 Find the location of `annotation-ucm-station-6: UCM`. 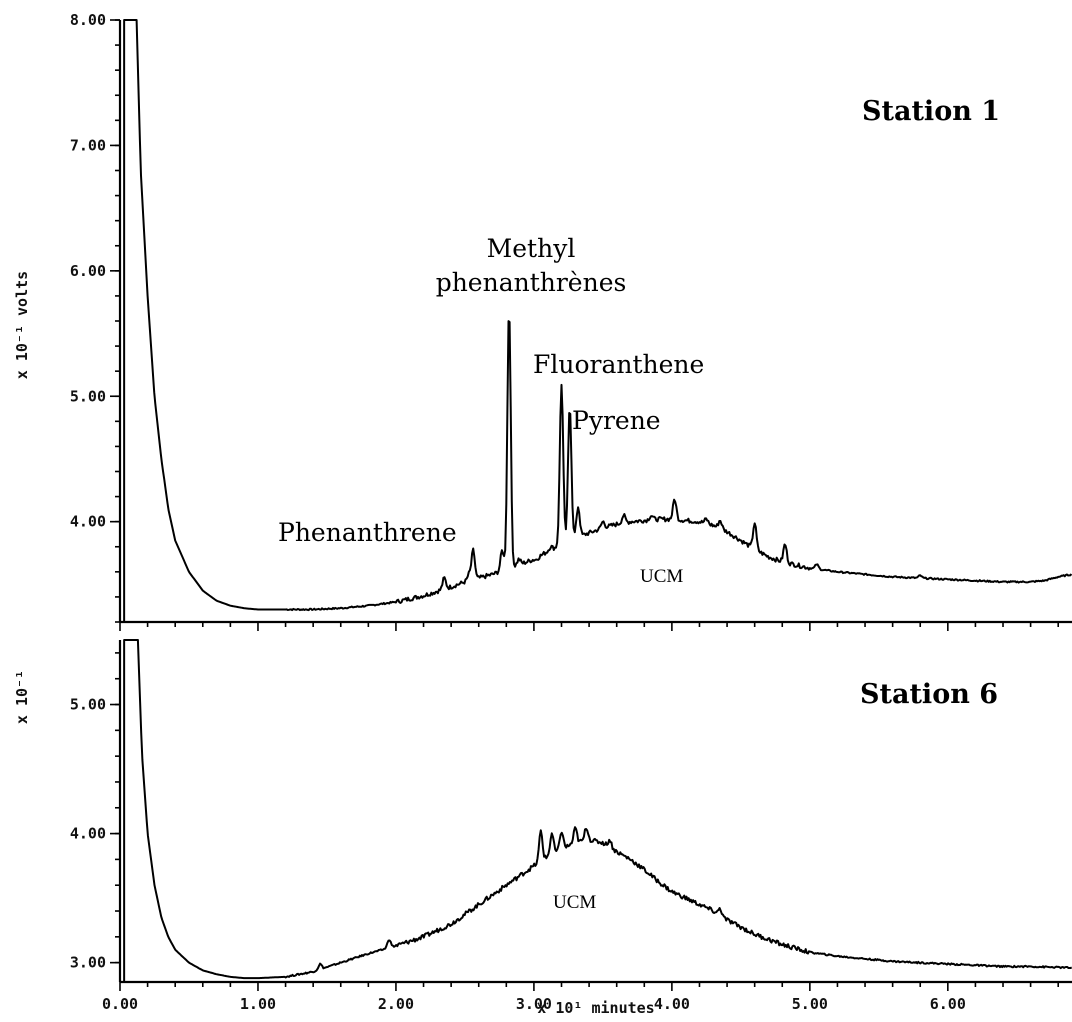

annotation-ucm-station-6: UCM is located at coordinates (574, 902).